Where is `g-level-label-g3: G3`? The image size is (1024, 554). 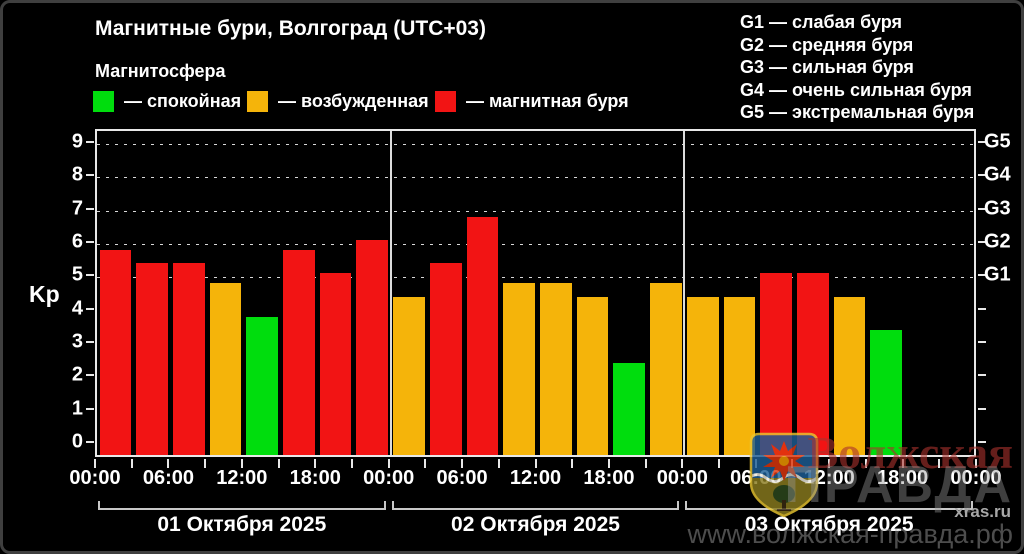
g-level-label-g3: G3 is located at coordinates (997, 208).